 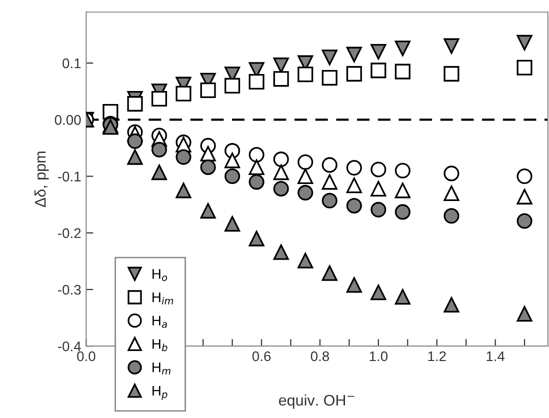 I want to click on x-tick-label: 1.4, so click(x=495, y=356).